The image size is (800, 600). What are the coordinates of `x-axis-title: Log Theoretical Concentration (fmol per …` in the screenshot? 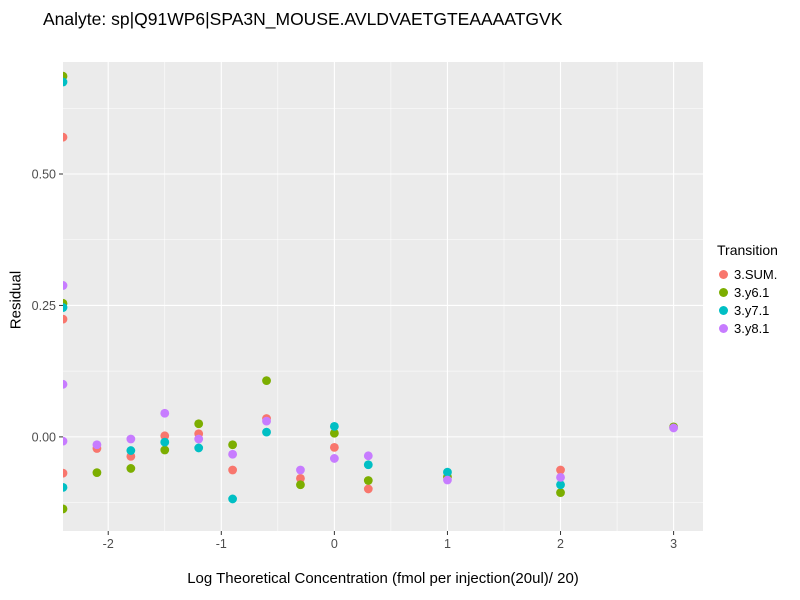 It's located at (383, 578).